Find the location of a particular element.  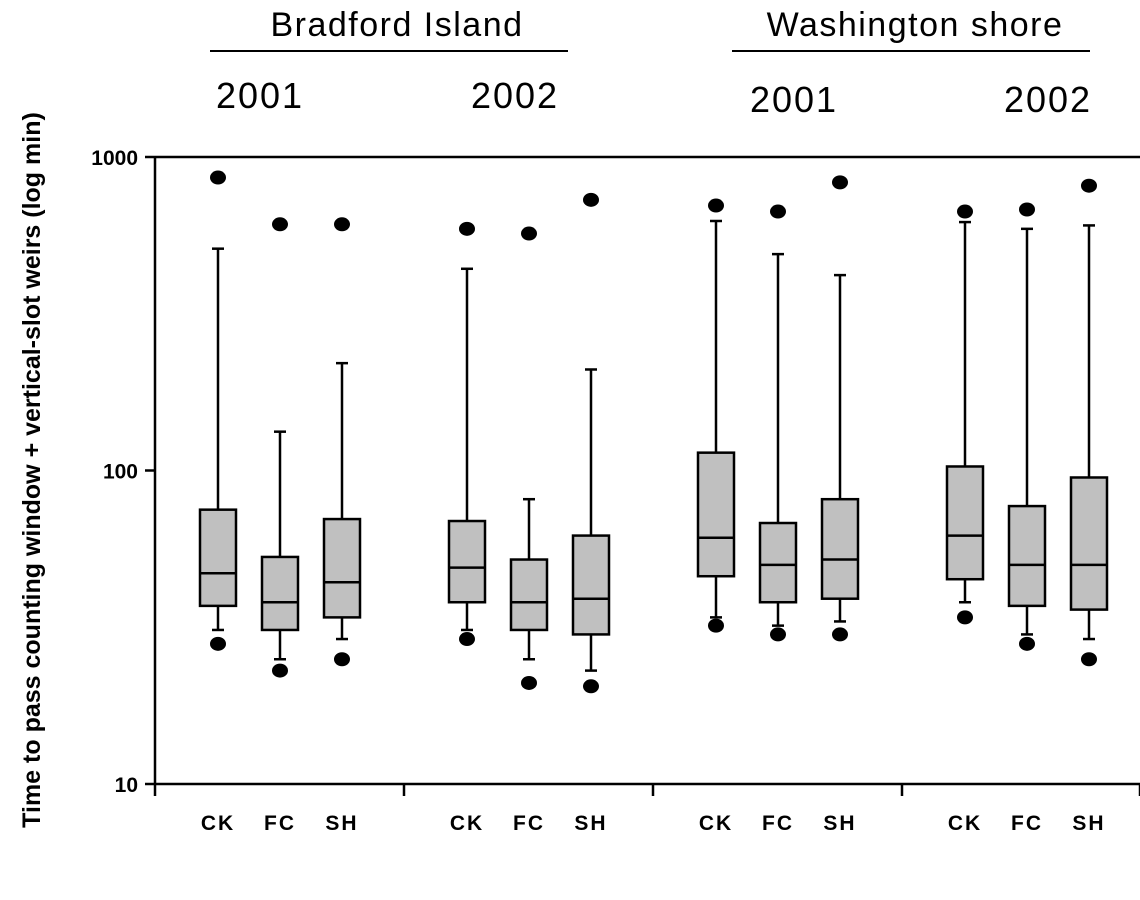

x-tick-group is located at coordinates (646, 790).